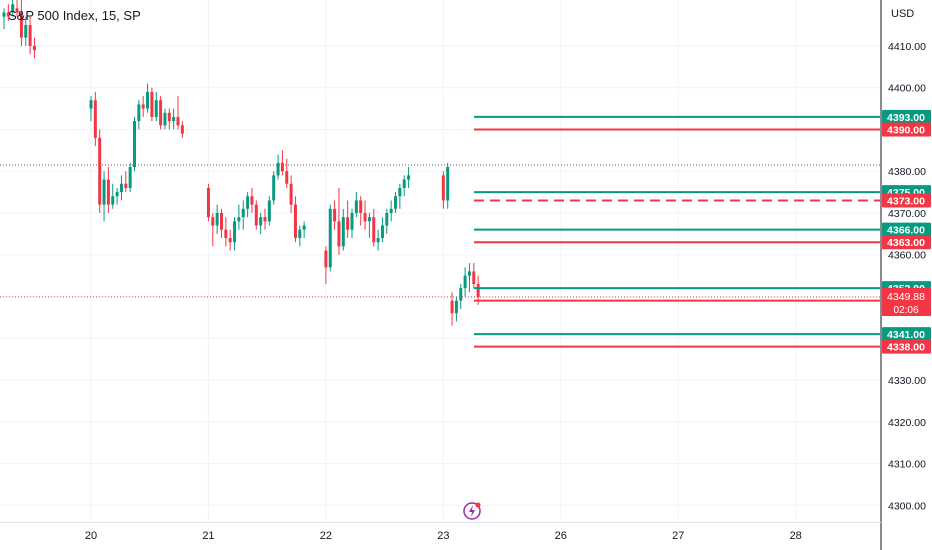 This screenshot has height=550, width=932. I want to click on time-axis: 20 21 22 23 26 27 28, so click(440, 532).